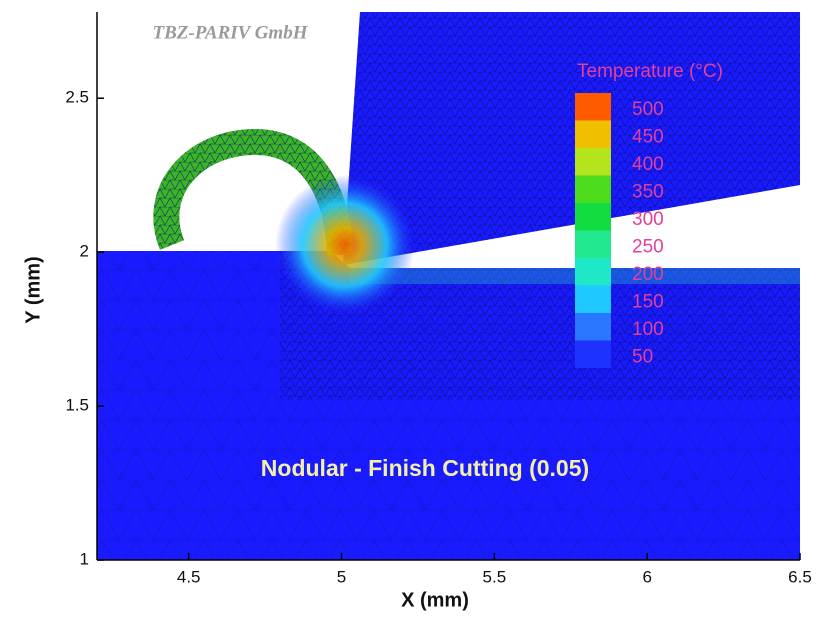  I want to click on colorbar-label: 350, so click(648, 191).